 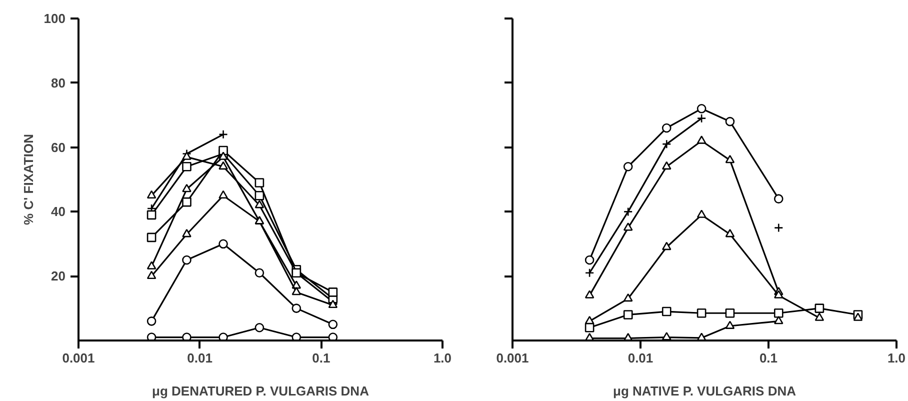 What do you see at coordinates (55, 18) in the screenshot?
I see `y-tick-label: 100` at bounding box center [55, 18].